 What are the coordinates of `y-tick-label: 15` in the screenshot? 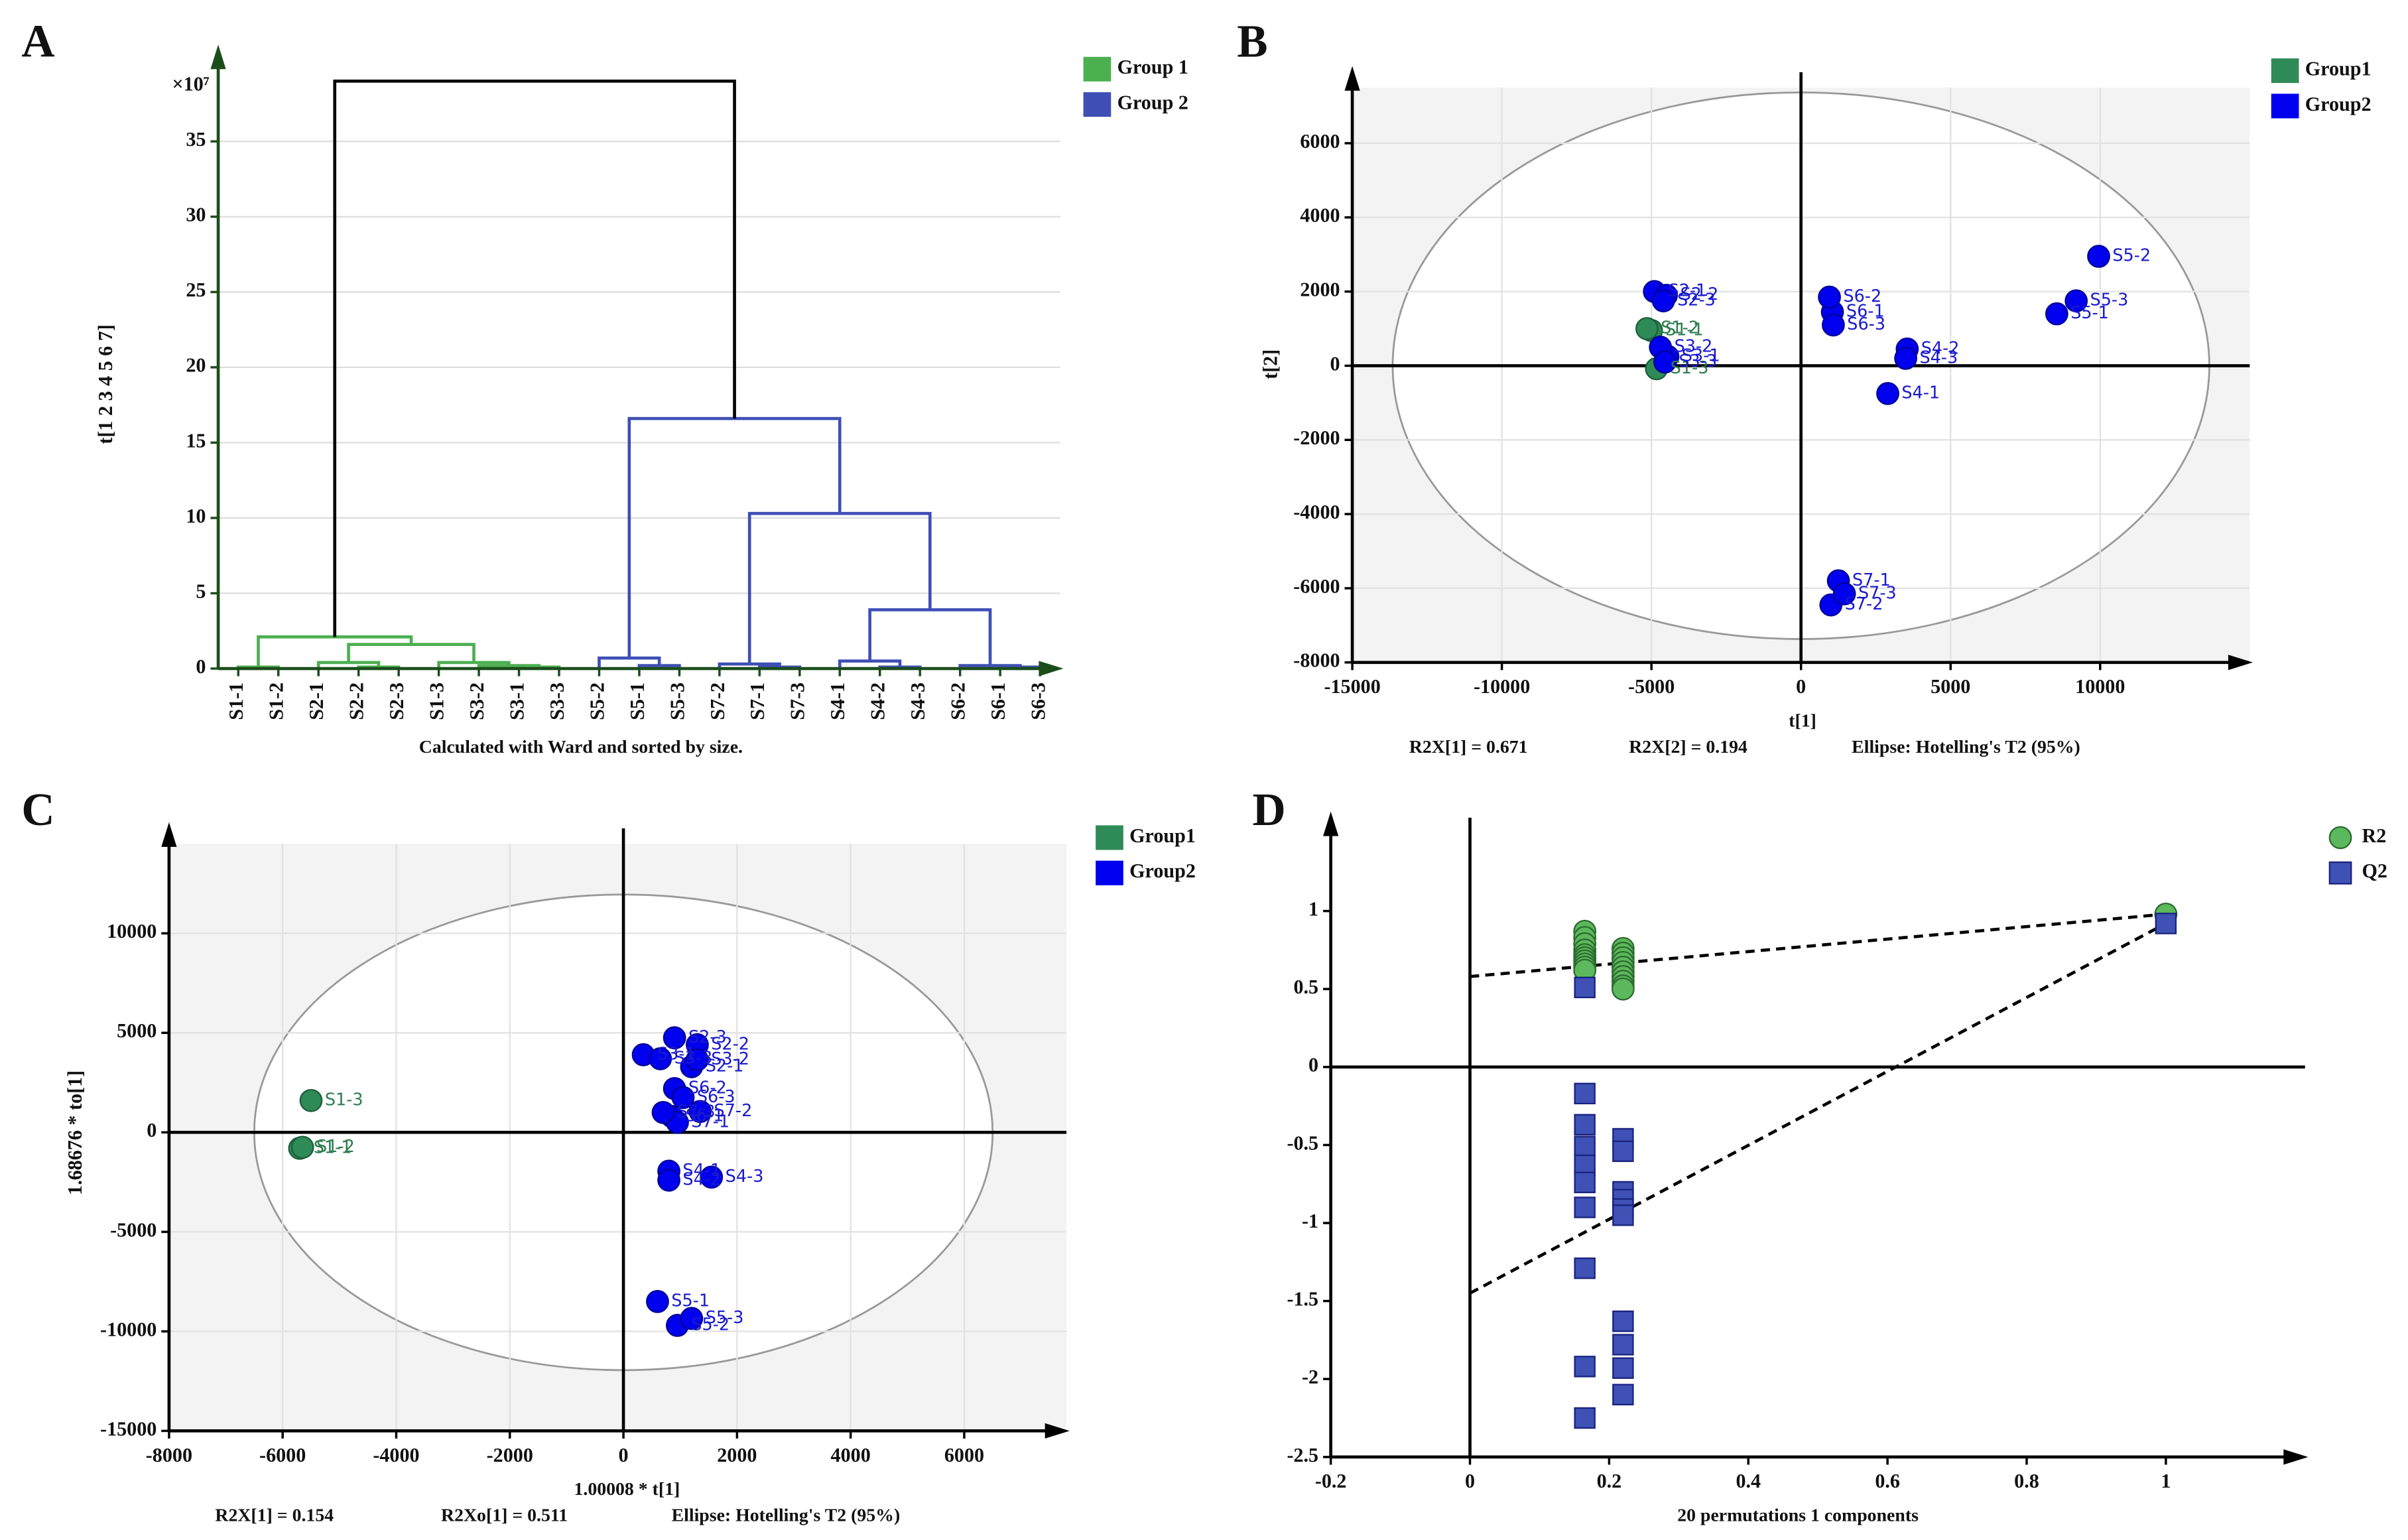 It's located at (196, 440).